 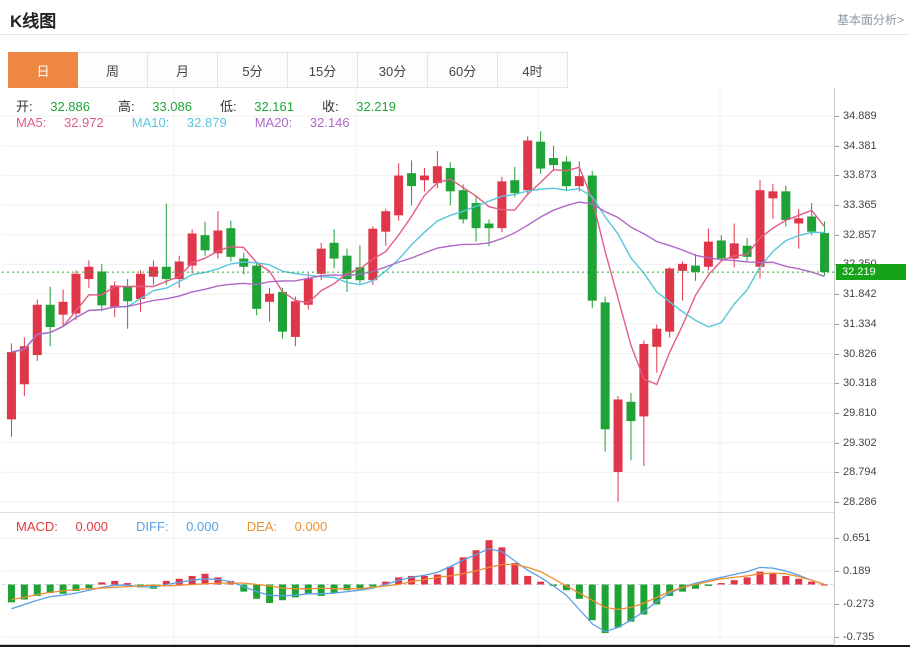 I want to click on price-tick-label: 34.381, so click(x=860, y=145).